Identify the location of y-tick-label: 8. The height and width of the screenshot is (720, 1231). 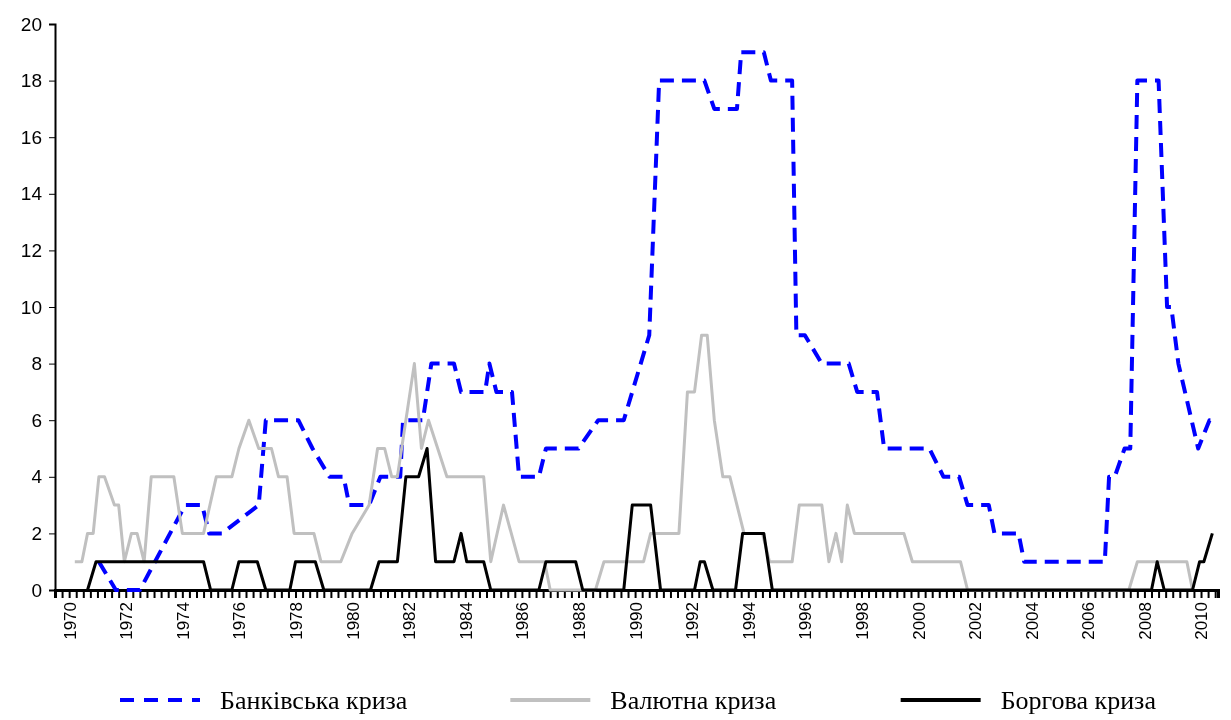
(36, 364).